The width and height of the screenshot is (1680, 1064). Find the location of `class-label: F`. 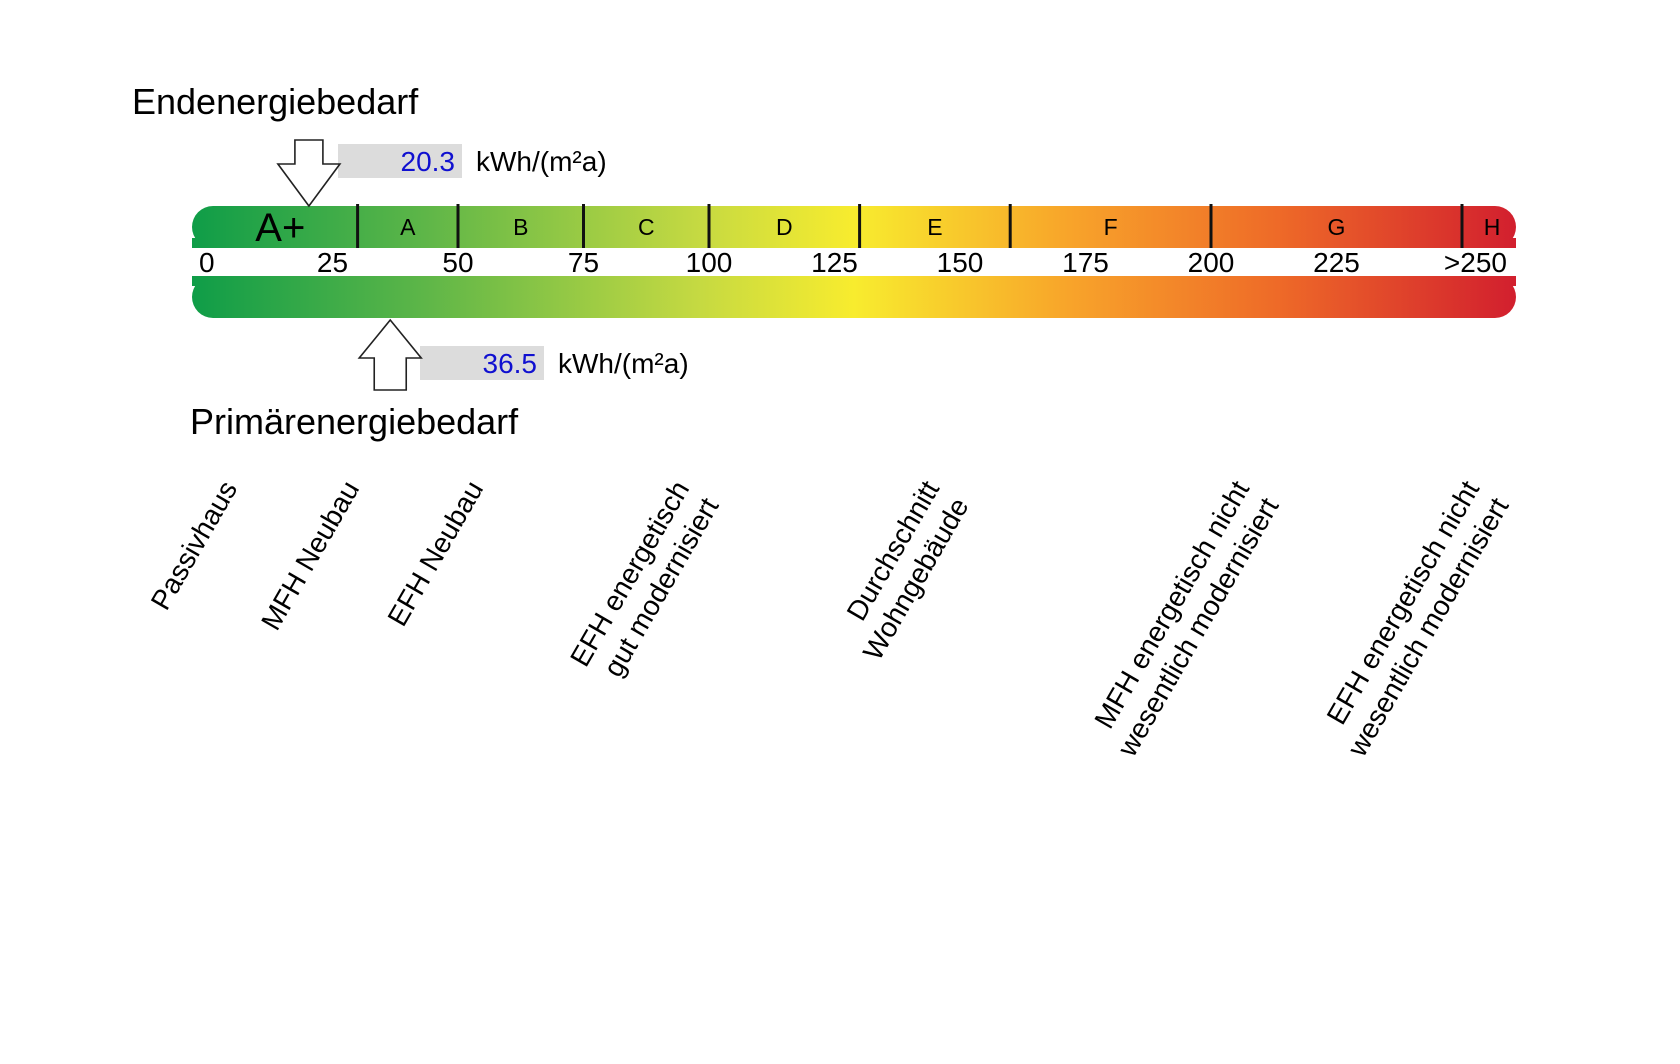

class-label: F is located at coordinates (1111, 227).